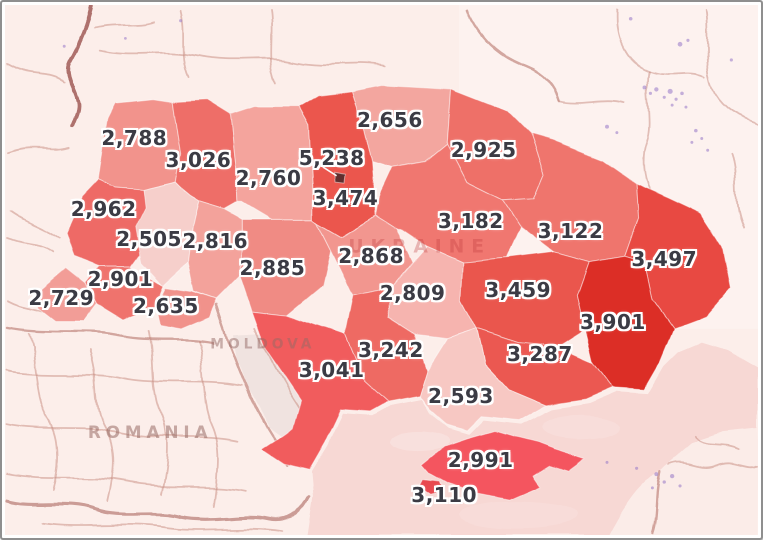 The width and height of the screenshot is (763, 540). I want to click on basemap-land-southeast, so click(683, 482).